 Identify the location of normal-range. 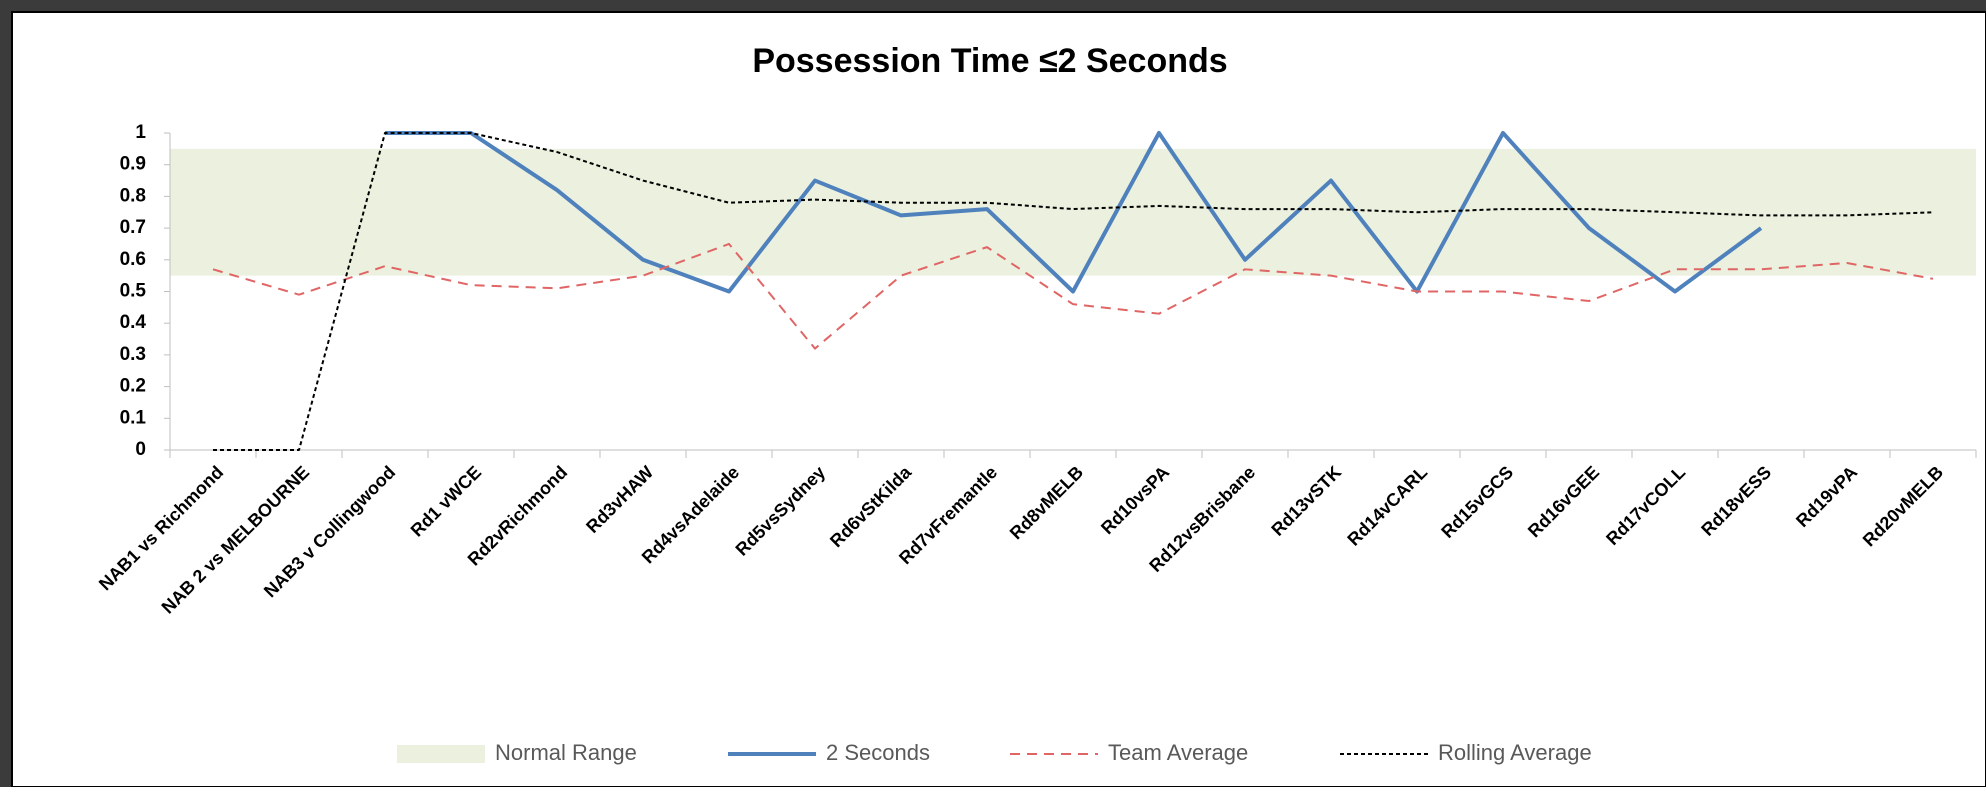
(1073, 212).